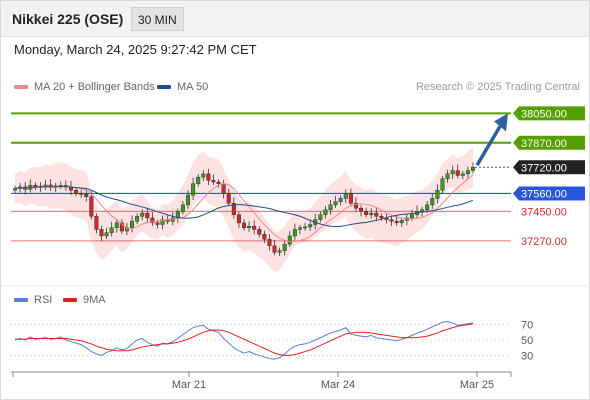 Image resolution: width=590 pixels, height=400 pixels. Describe the element at coordinates (544, 144) in the screenshot. I see `level-label-37870.00: 37870.00` at that location.